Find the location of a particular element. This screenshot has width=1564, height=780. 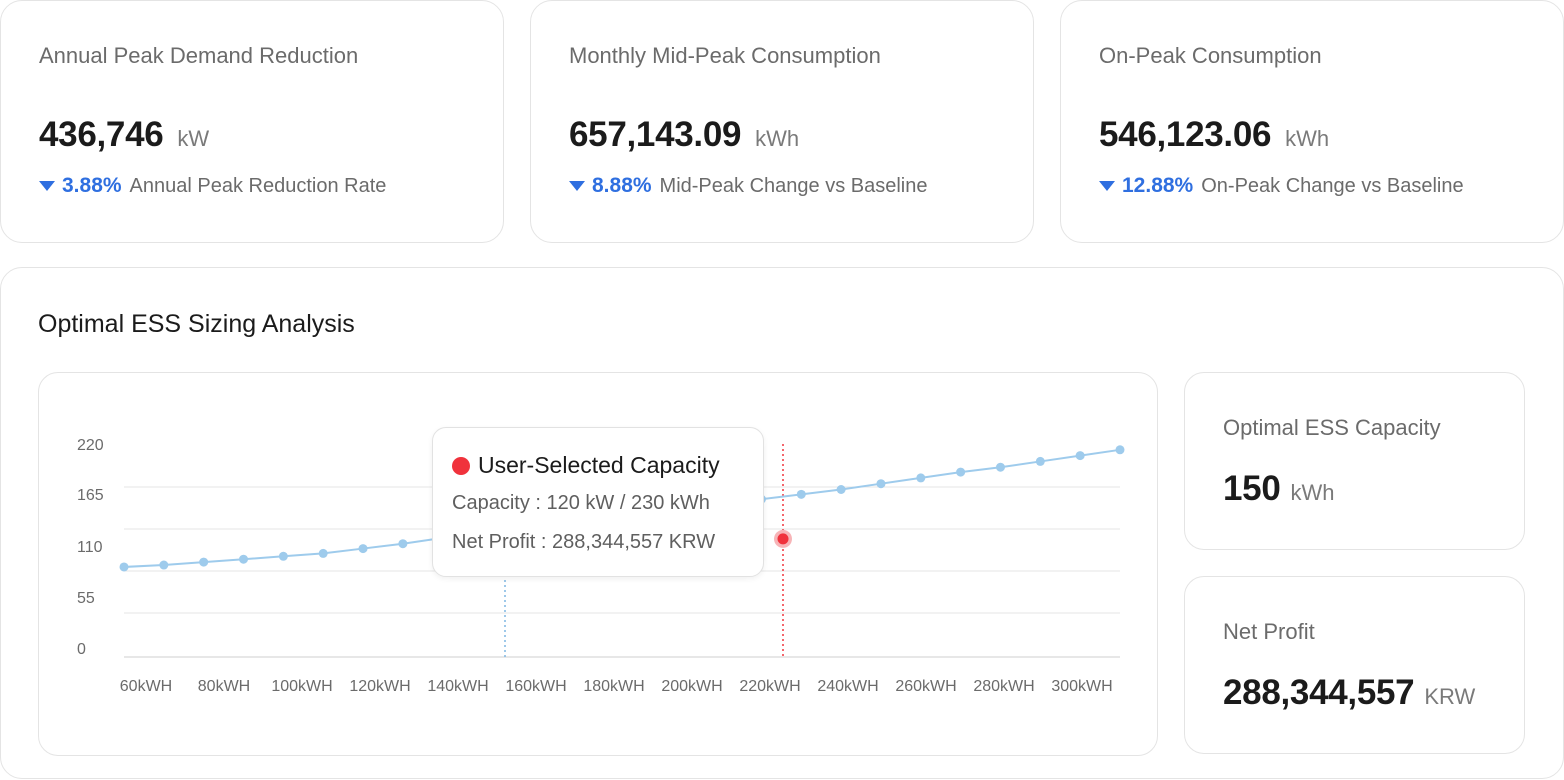

kpi-change-pct: 3.88% is located at coordinates (92, 185).